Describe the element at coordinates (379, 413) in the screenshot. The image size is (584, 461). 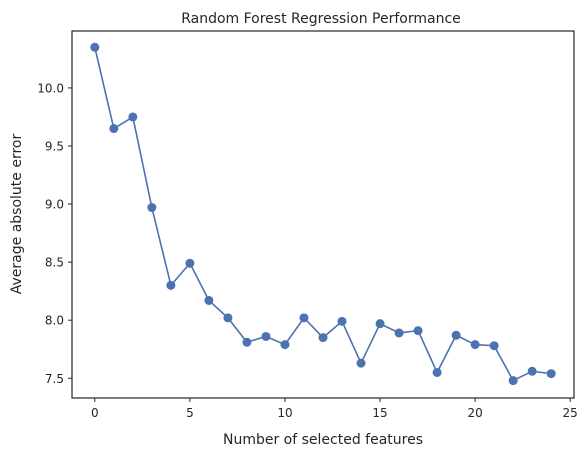
I see `x-tick-label: 15` at that location.